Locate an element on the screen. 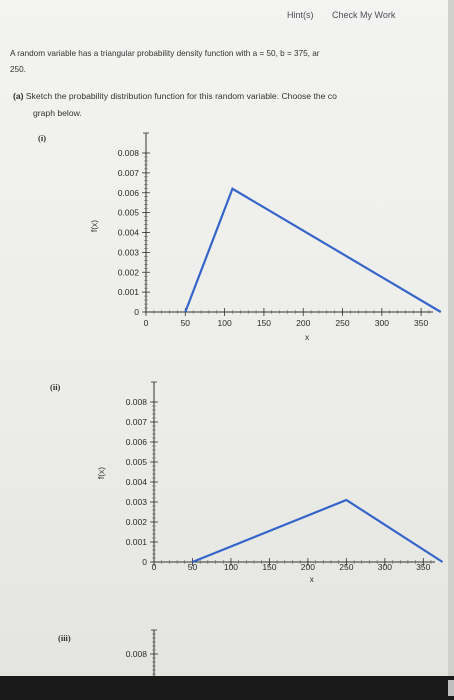  check-my-work-link: Check My Work is located at coordinates (364, 15).